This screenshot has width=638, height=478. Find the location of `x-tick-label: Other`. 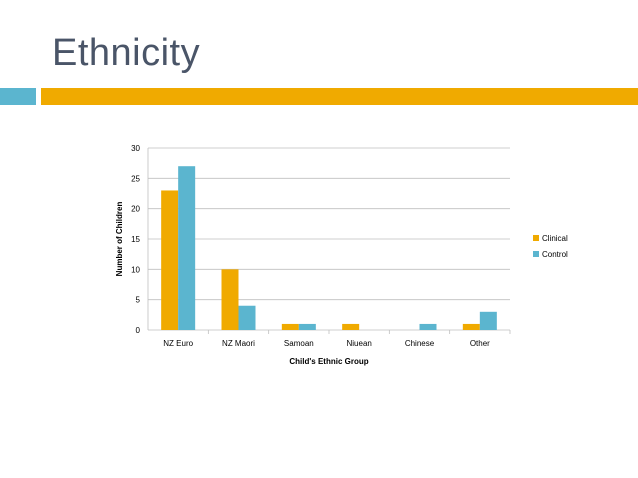

x-tick-label: Other is located at coordinates (480, 343).